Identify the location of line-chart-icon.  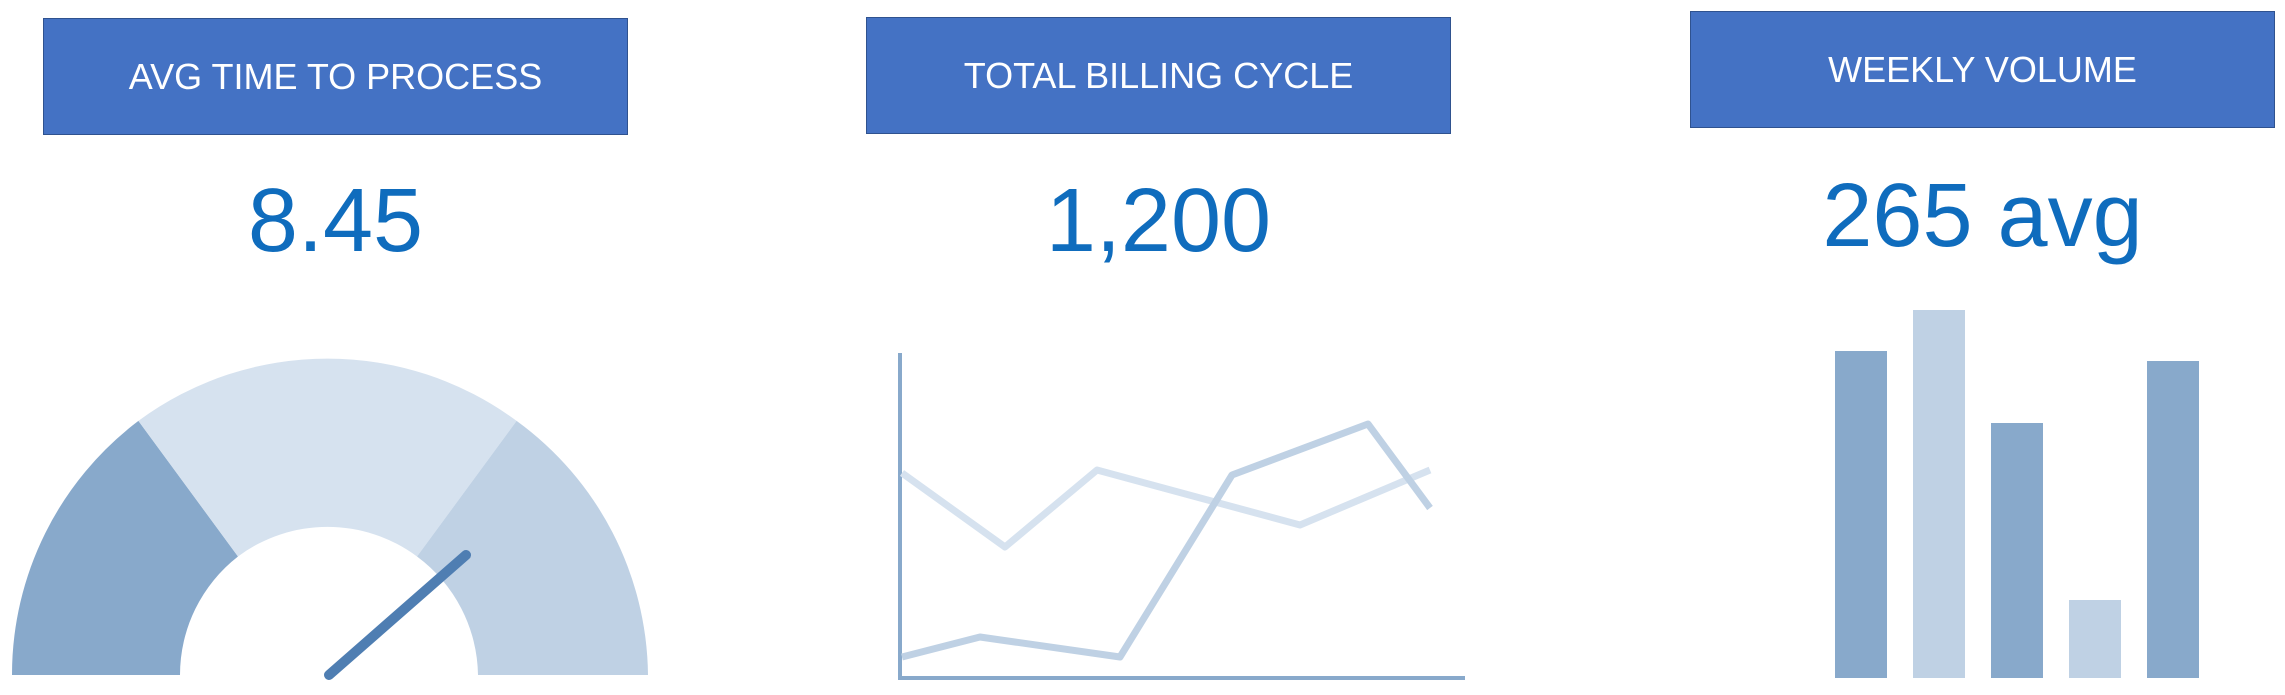
(1181, 516).